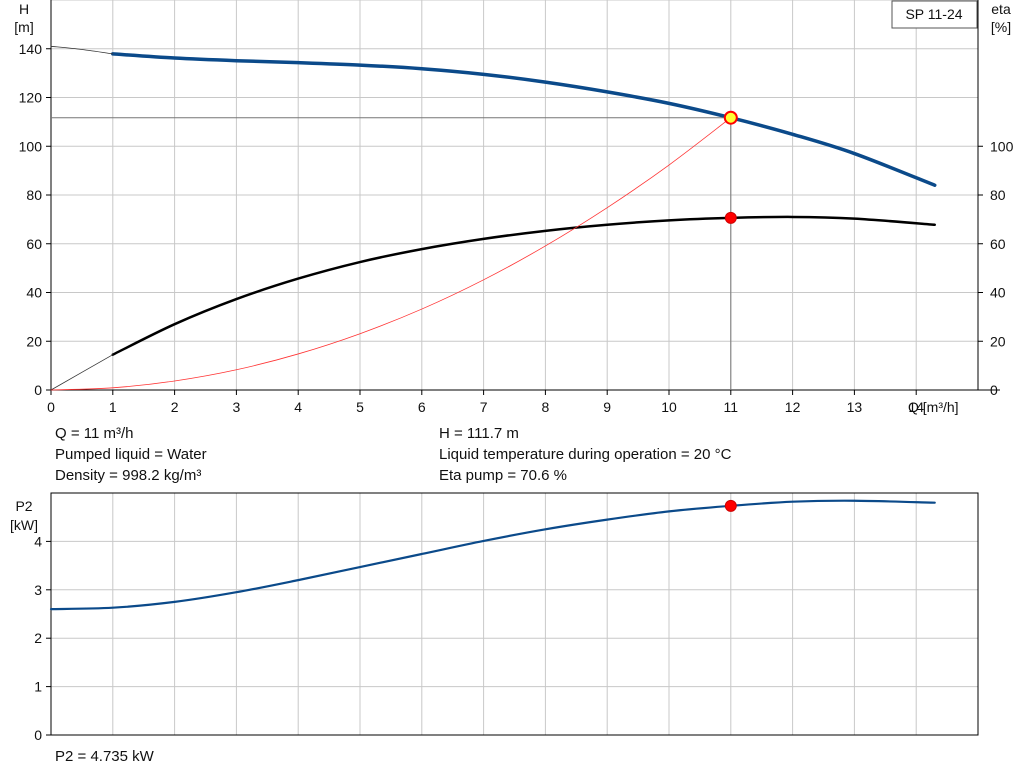 This screenshot has height=781, width=1024. I want to click on h-tick-label: 80, so click(34, 195).